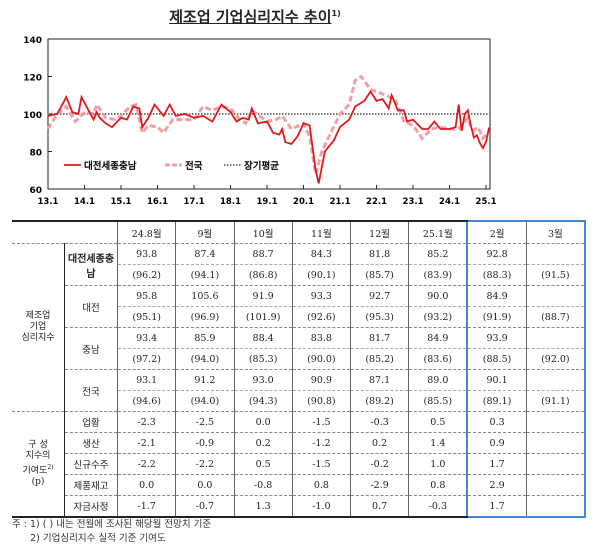 The width and height of the screenshot is (605, 555). I want to click on contribution-value: -0.2, so click(379, 464).